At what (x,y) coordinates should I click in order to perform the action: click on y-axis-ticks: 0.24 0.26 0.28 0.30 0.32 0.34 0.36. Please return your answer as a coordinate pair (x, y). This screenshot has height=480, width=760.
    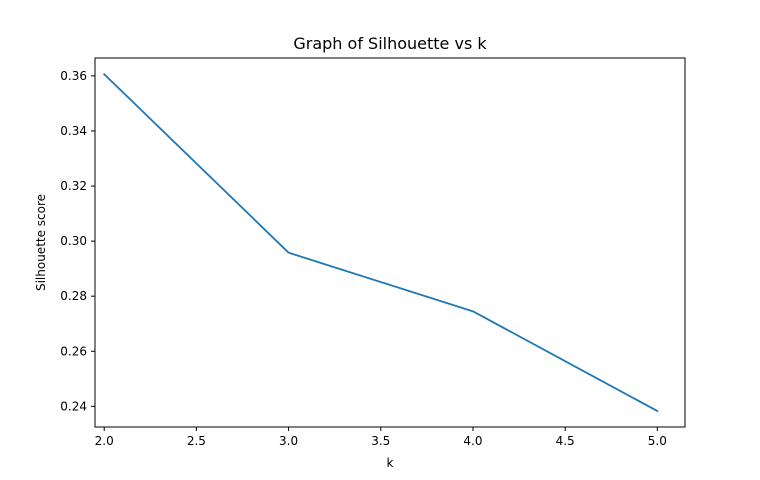
    Looking at the image, I should click on (77, 241).